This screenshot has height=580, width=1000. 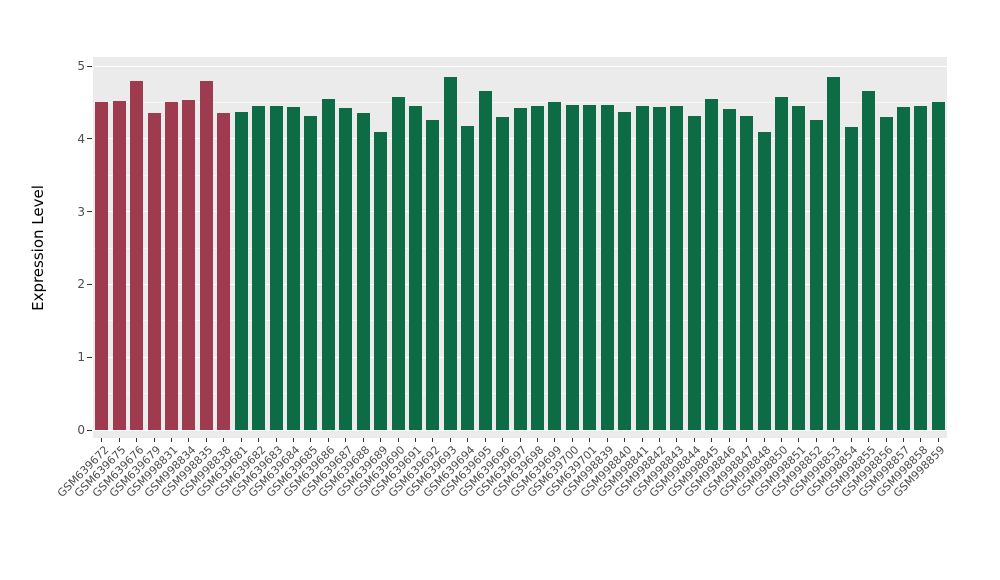 What do you see at coordinates (81, 66) in the screenshot?
I see `y-tick-label: 5` at bounding box center [81, 66].